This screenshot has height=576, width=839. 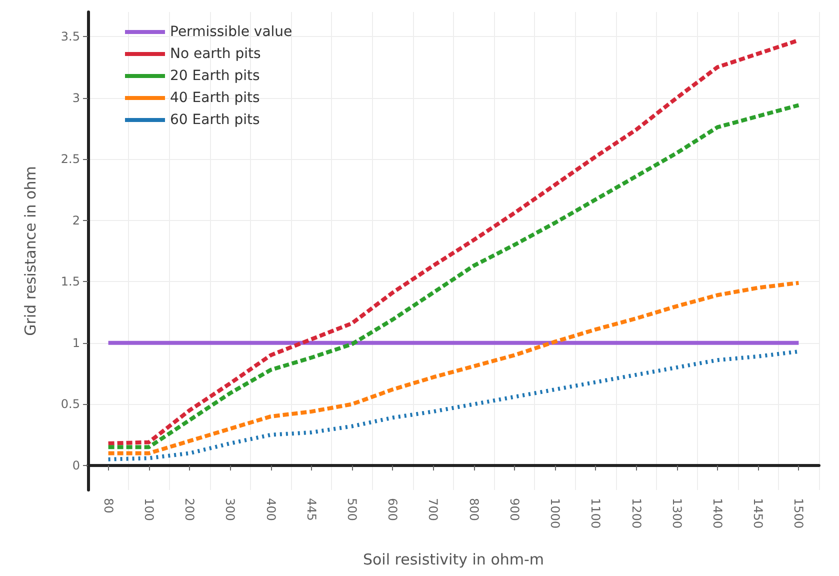 What do you see at coordinates (231, 32) in the screenshot?
I see `legend-label: Permissible value` at bounding box center [231, 32].